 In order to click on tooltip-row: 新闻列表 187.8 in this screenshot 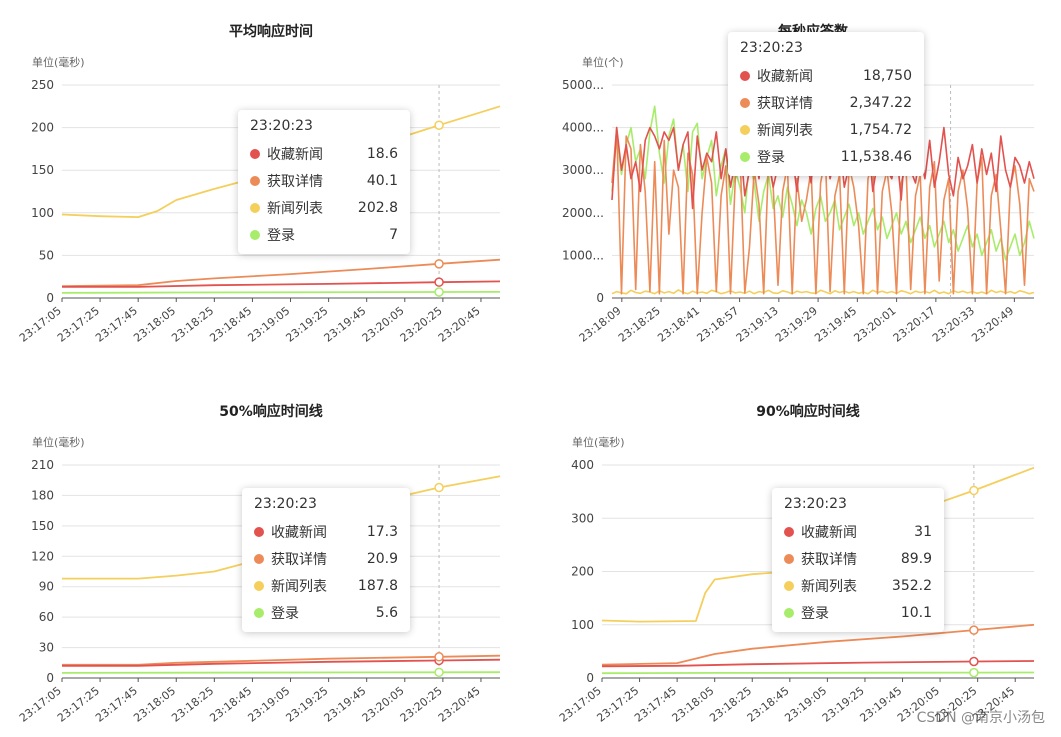, I will do `click(326, 585)`.